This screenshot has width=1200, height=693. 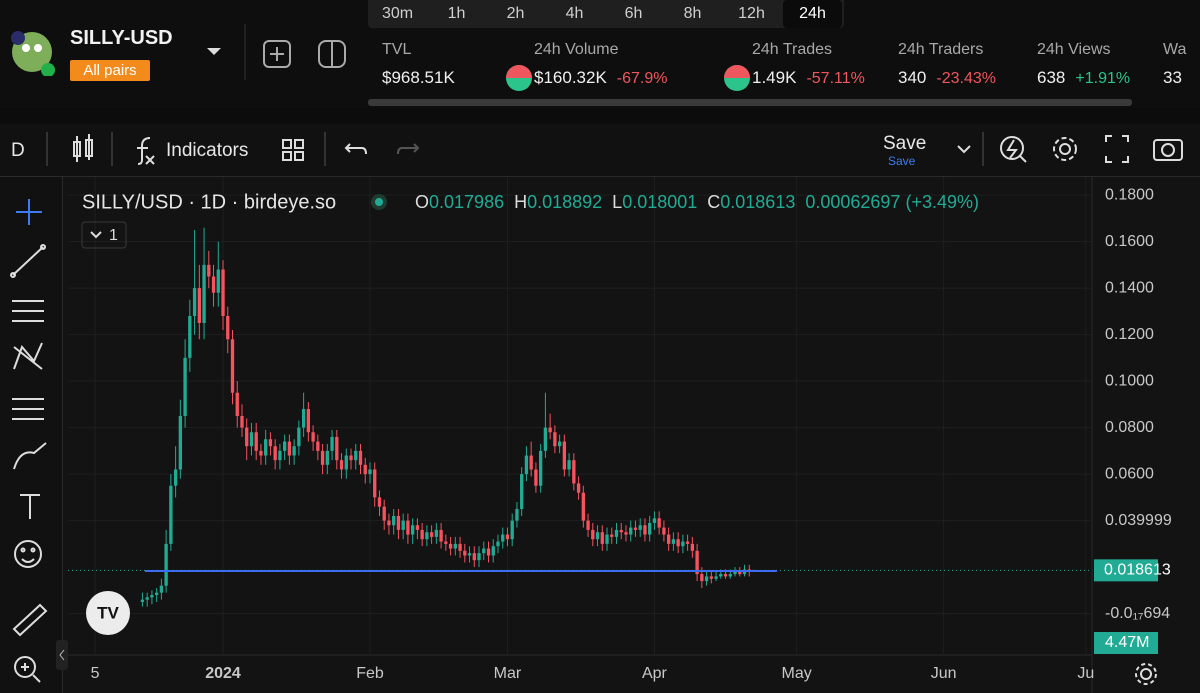 I want to click on ohlc-change: 0.00062697 (+3.49%), so click(x=892, y=202).